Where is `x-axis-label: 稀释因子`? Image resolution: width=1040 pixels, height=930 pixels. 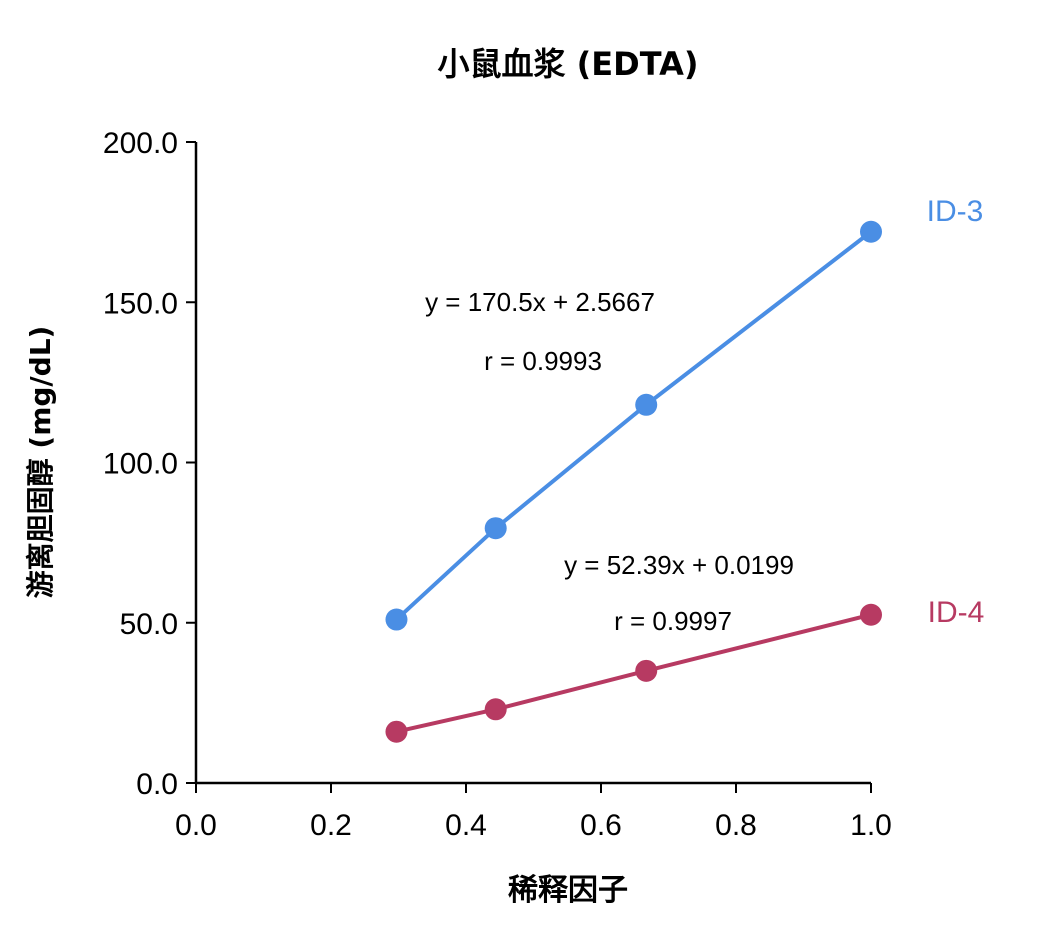 x-axis-label: 稀释因子 is located at coordinates (568, 890).